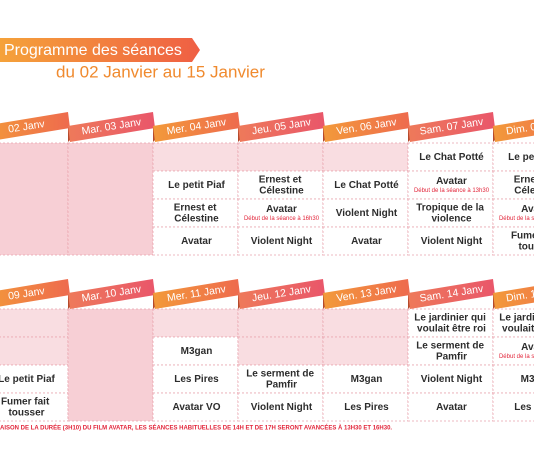  Describe the element at coordinates (26, 294) in the screenshot. I see `day-label: 09 Janv` at that location.